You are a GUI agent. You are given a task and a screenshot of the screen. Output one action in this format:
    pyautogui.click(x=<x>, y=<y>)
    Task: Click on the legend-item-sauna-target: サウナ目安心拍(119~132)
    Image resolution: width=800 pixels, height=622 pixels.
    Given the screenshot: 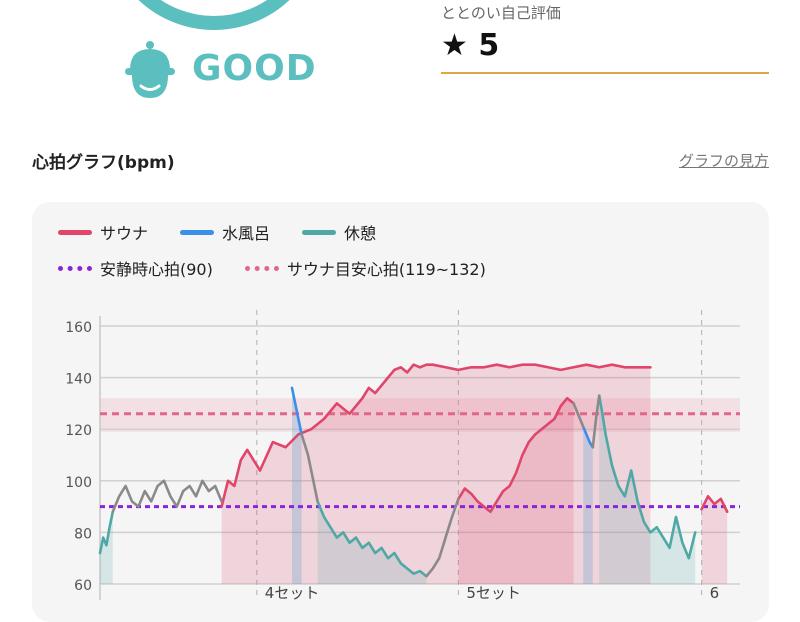 What is the action you would take?
    pyautogui.click(x=365, y=268)
    